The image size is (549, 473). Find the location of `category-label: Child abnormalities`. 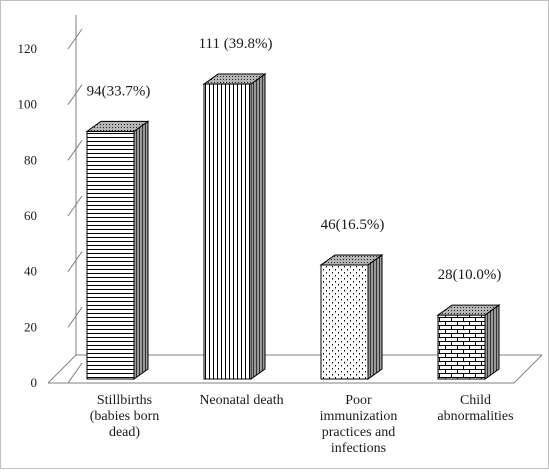

category-label: Child abnormalities is located at coordinates (475, 408).